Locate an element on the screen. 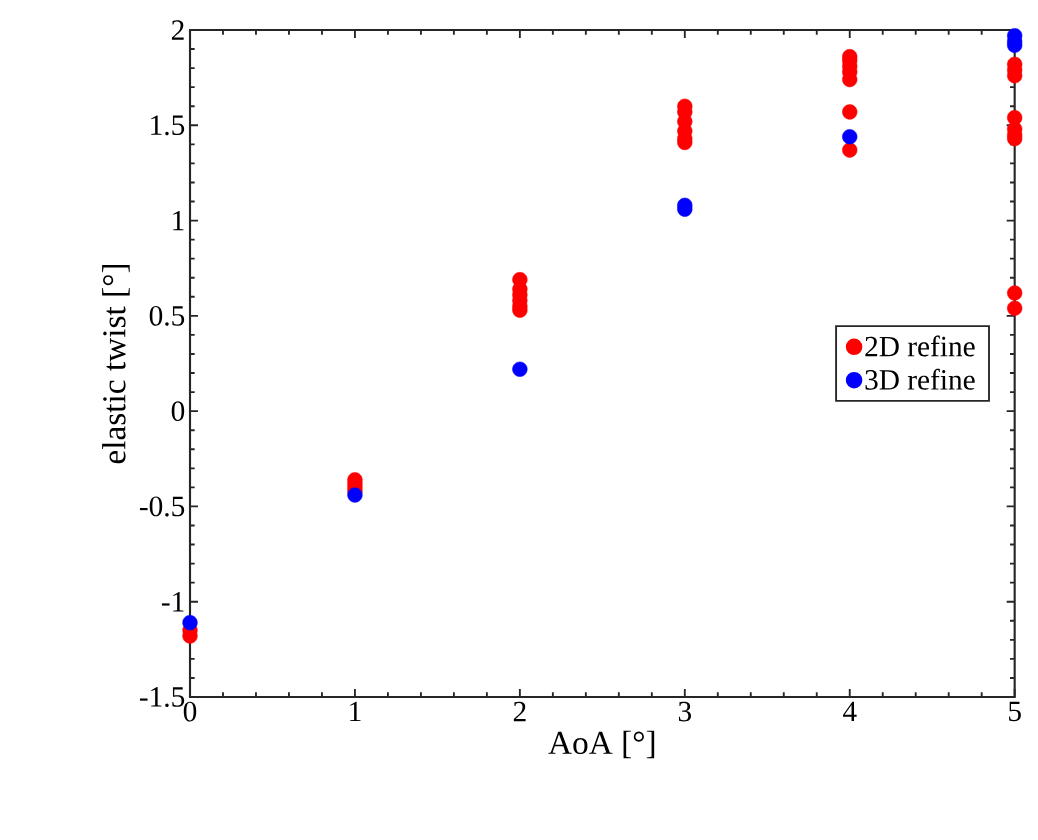 Image resolution: width=1038 pixels, height=840 pixels. y-tick-label: 0.5 is located at coordinates (167, 315).